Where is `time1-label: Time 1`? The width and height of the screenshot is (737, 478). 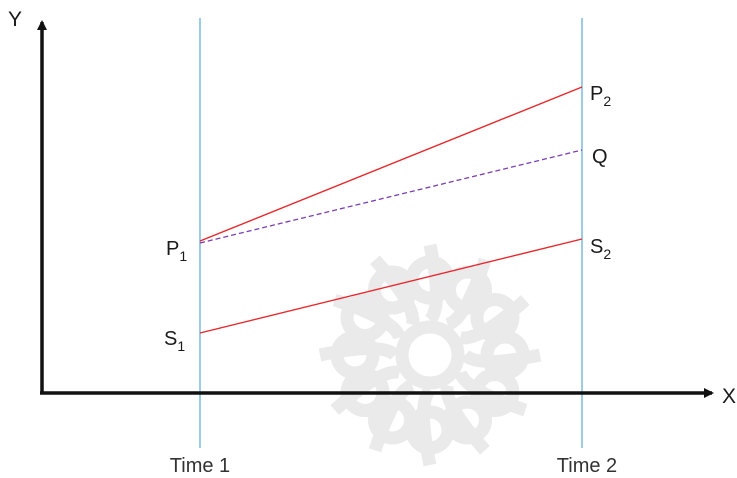
time1-label: Time 1 is located at coordinates (200, 466).